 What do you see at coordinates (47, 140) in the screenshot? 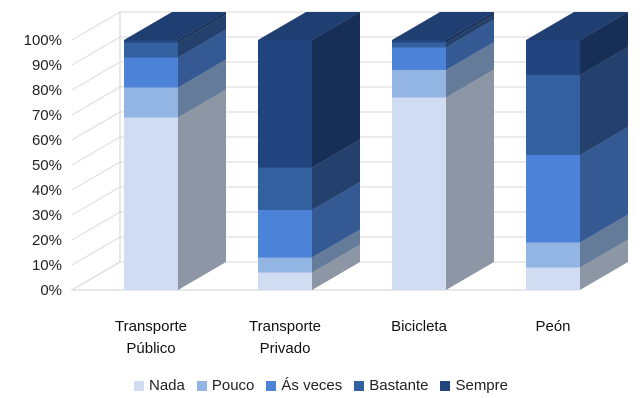
I see `y-tick-label: 60%` at bounding box center [47, 140].